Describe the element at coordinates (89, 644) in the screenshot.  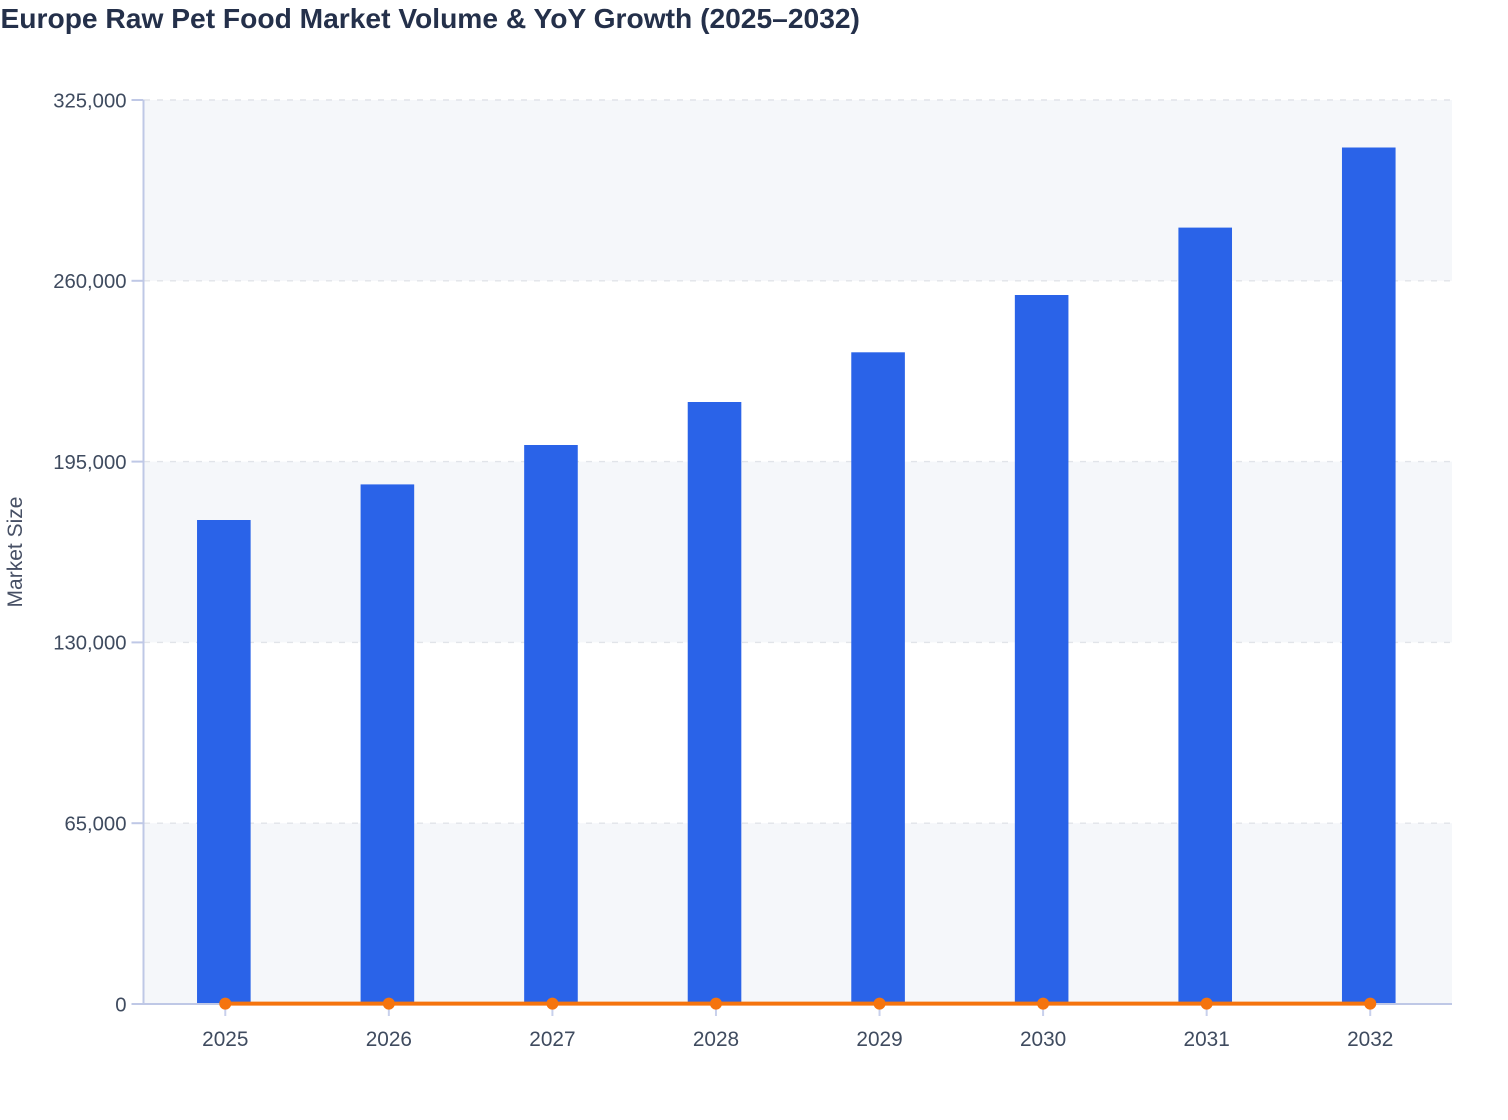
I see `svg-text: 130,000` at that location.